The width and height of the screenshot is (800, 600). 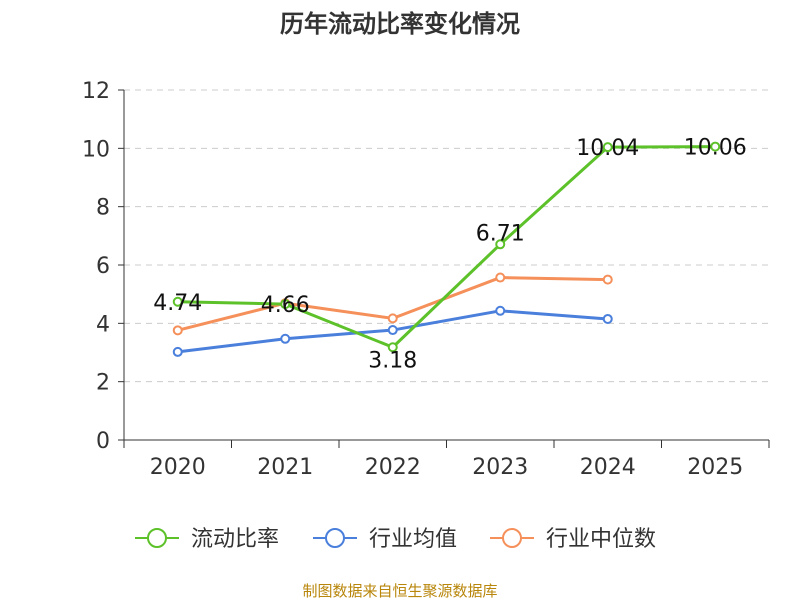 I want to click on data-label: 6.71, so click(x=500, y=233).